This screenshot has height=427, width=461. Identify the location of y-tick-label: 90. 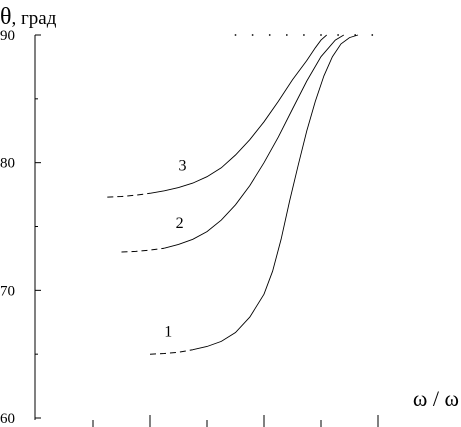
(7, 36).